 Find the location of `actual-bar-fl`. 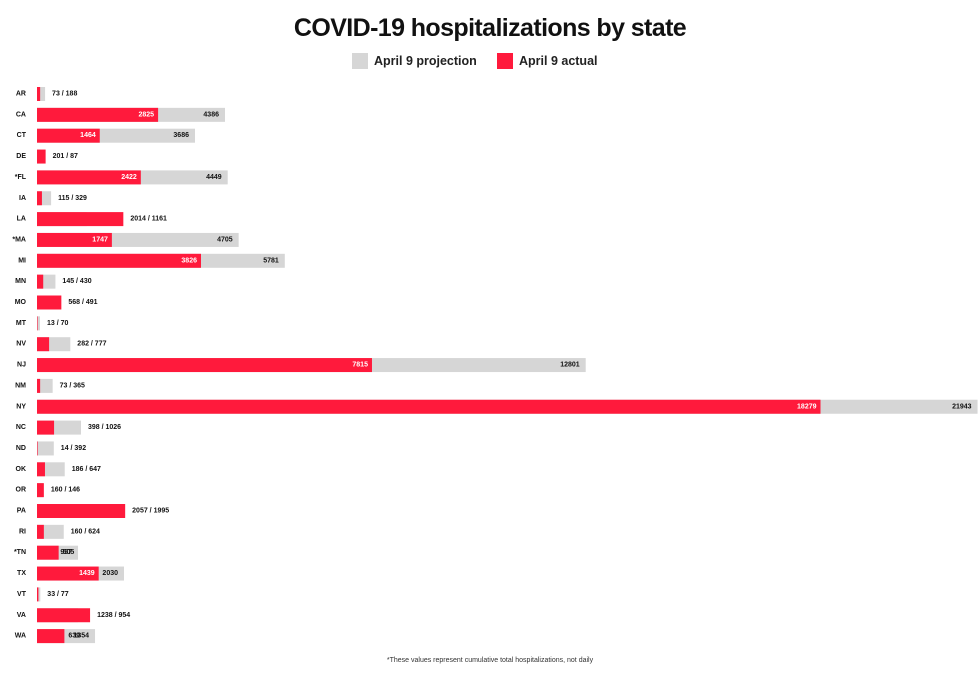

actual-bar-fl is located at coordinates (89, 177).